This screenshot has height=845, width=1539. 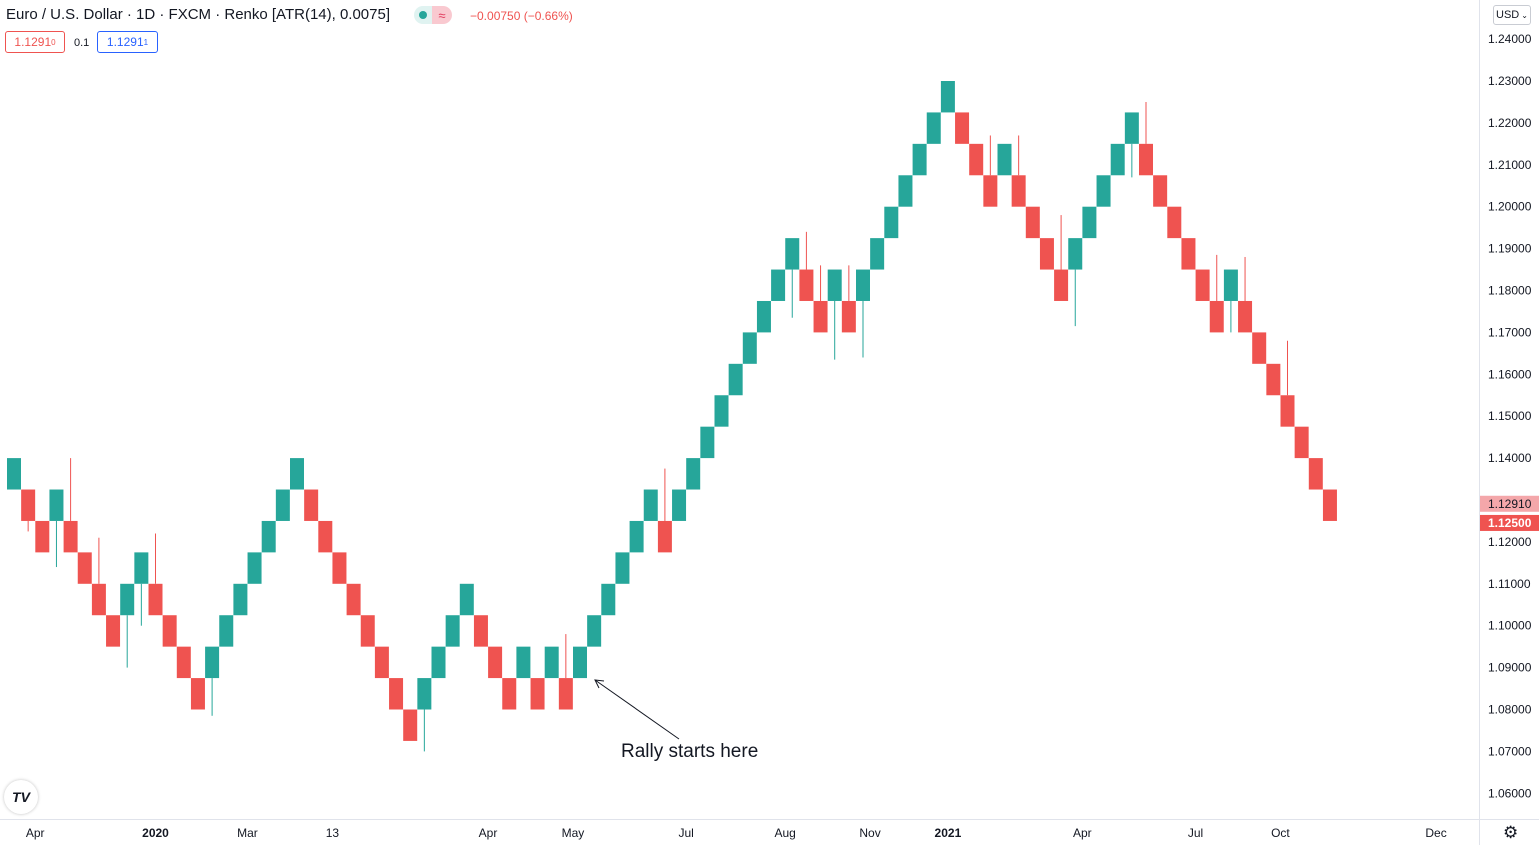 I want to click on price-tick-label: 1.10000, so click(x=1510, y=626).